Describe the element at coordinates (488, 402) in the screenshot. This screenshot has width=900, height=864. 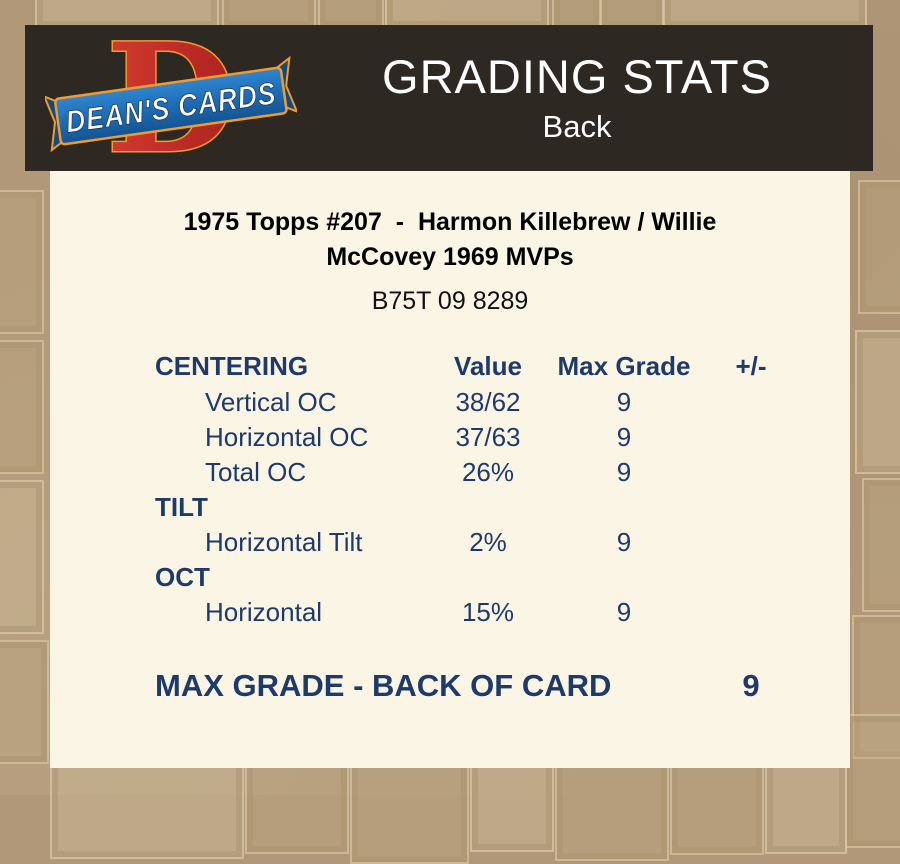
I see `row-value: 38/62` at that location.